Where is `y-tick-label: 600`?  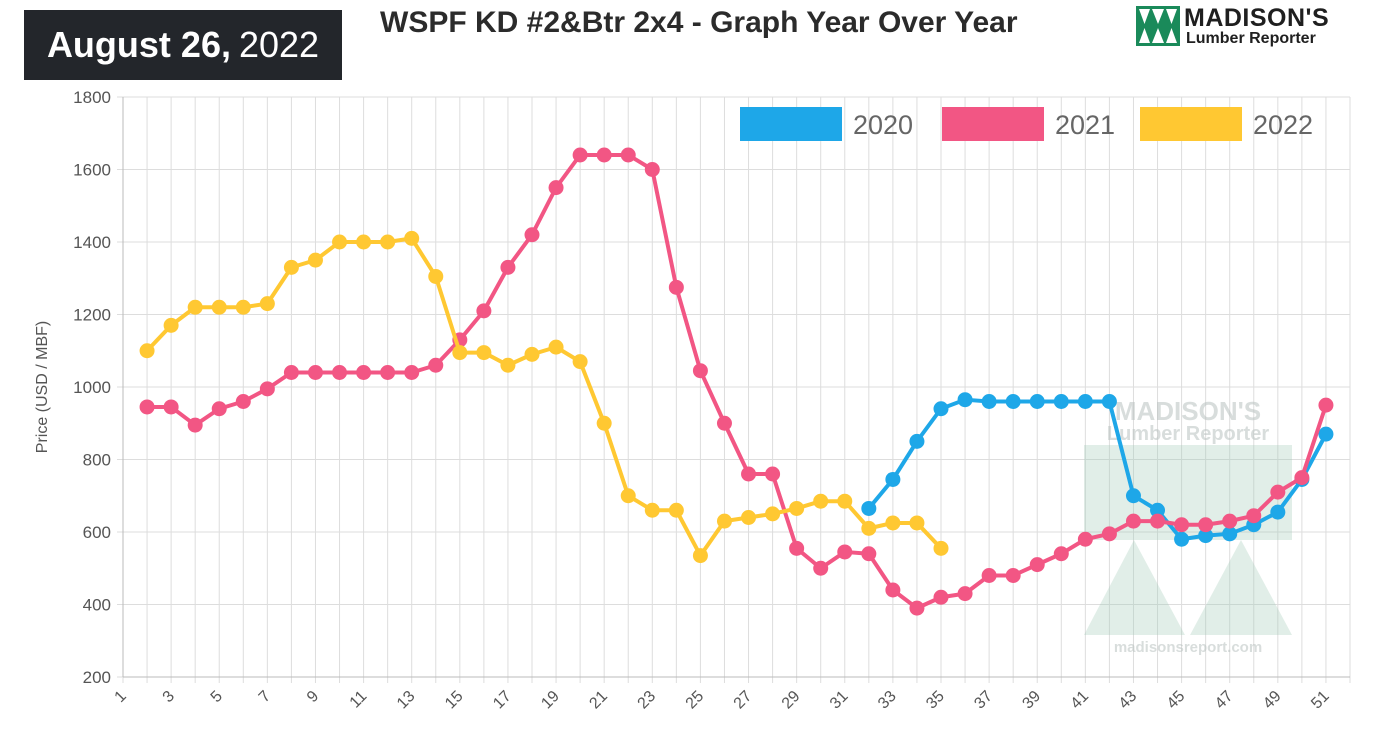 y-tick-label: 600 is located at coordinates (97, 532).